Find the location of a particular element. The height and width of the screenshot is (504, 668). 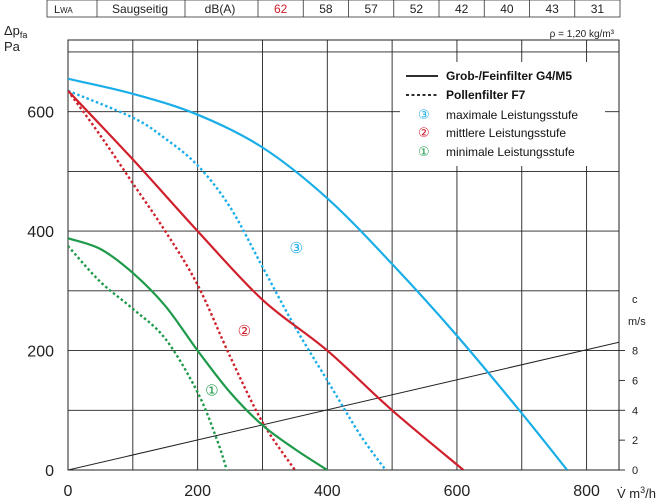

x-axis-label: V̇ m3/h is located at coordinates (636, 493).